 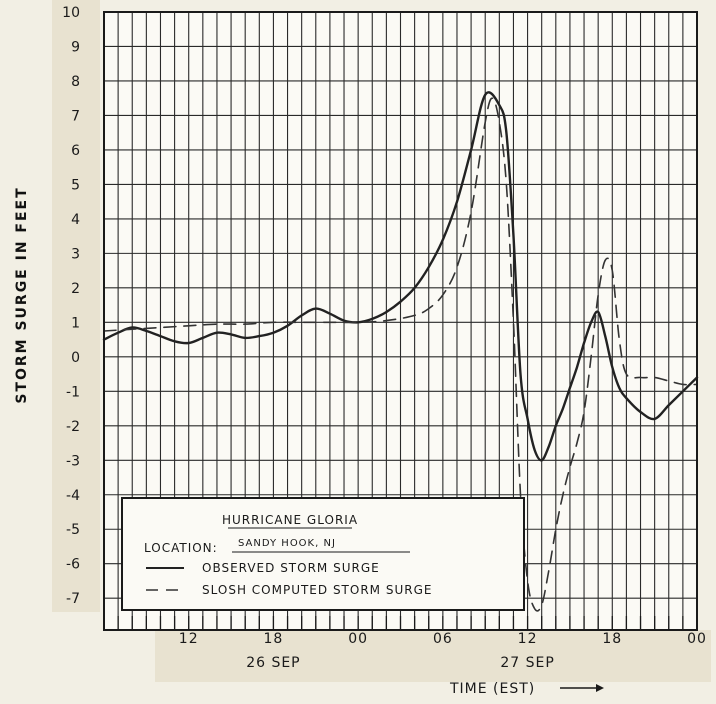 I want to click on legend-label-slosh: SLOSH COMPUTED STORM SURGE, so click(x=317, y=590).